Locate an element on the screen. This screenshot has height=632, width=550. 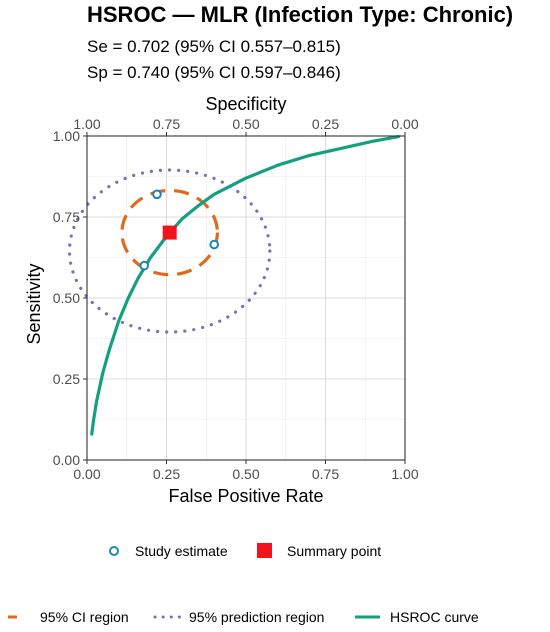
summary-point is located at coordinates (169, 232).